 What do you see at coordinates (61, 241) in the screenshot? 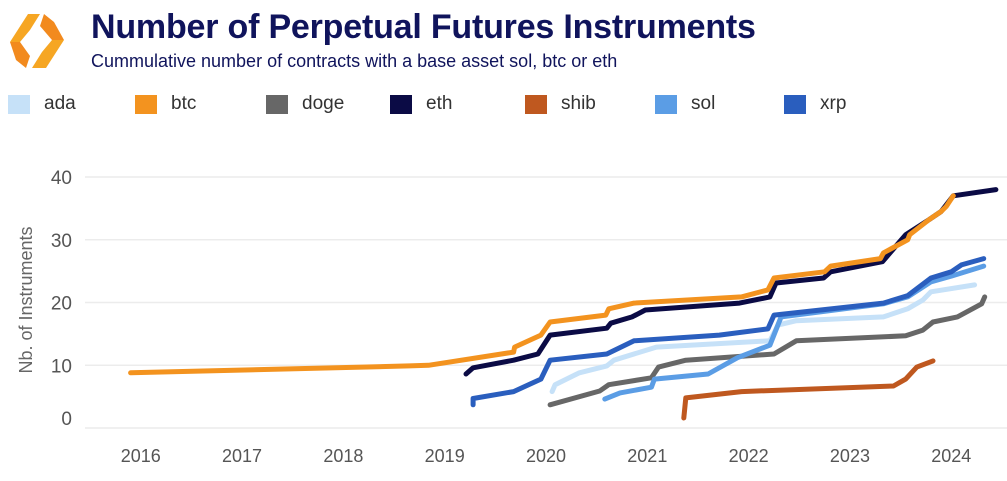
I see `y-tick-label: 30` at bounding box center [61, 241].